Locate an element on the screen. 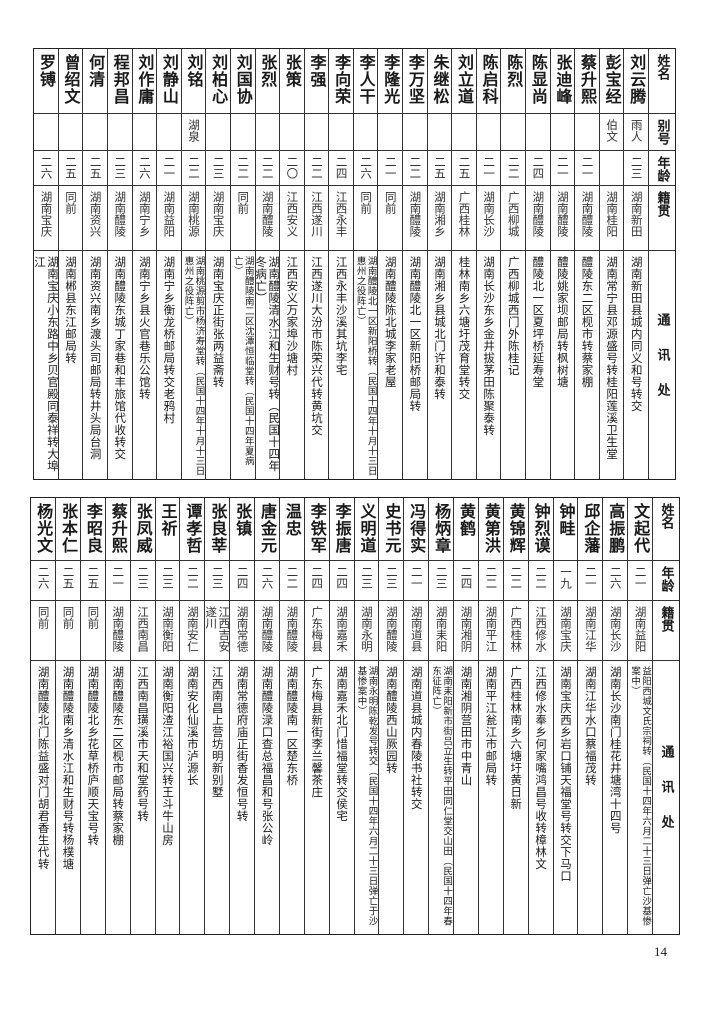 Image resolution: width=725 pixels, height=1024 pixels. name-cell: 张镇 is located at coordinates (242, 529).